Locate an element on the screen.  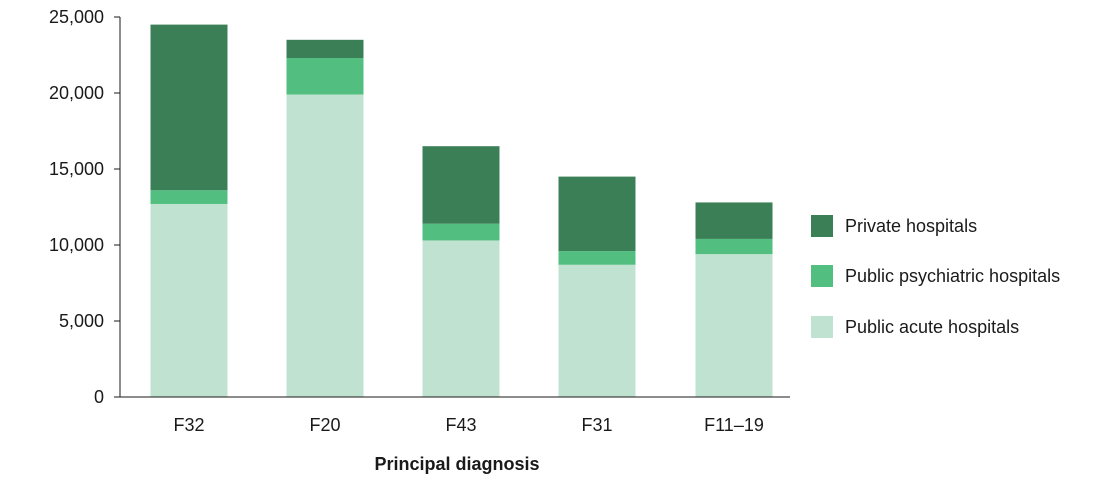
x-tick-label: F31 is located at coordinates (596, 425).